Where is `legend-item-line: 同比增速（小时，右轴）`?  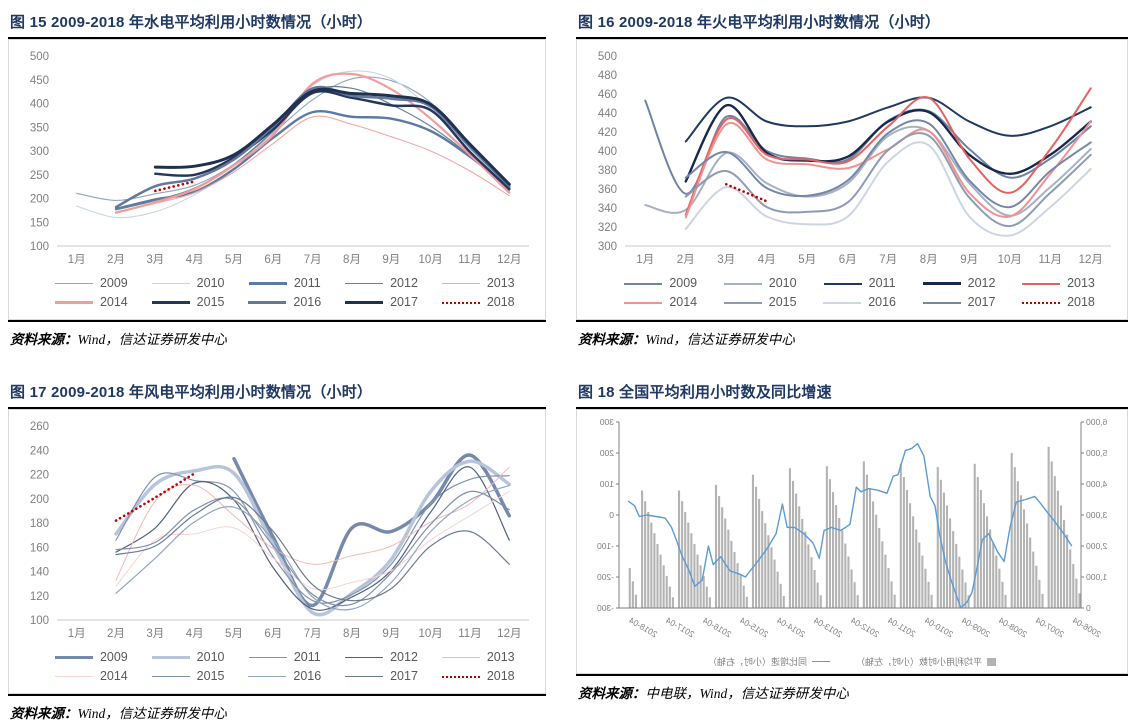
legend-item-line: 同比增速（小时，右轴） is located at coordinates (769, 661).